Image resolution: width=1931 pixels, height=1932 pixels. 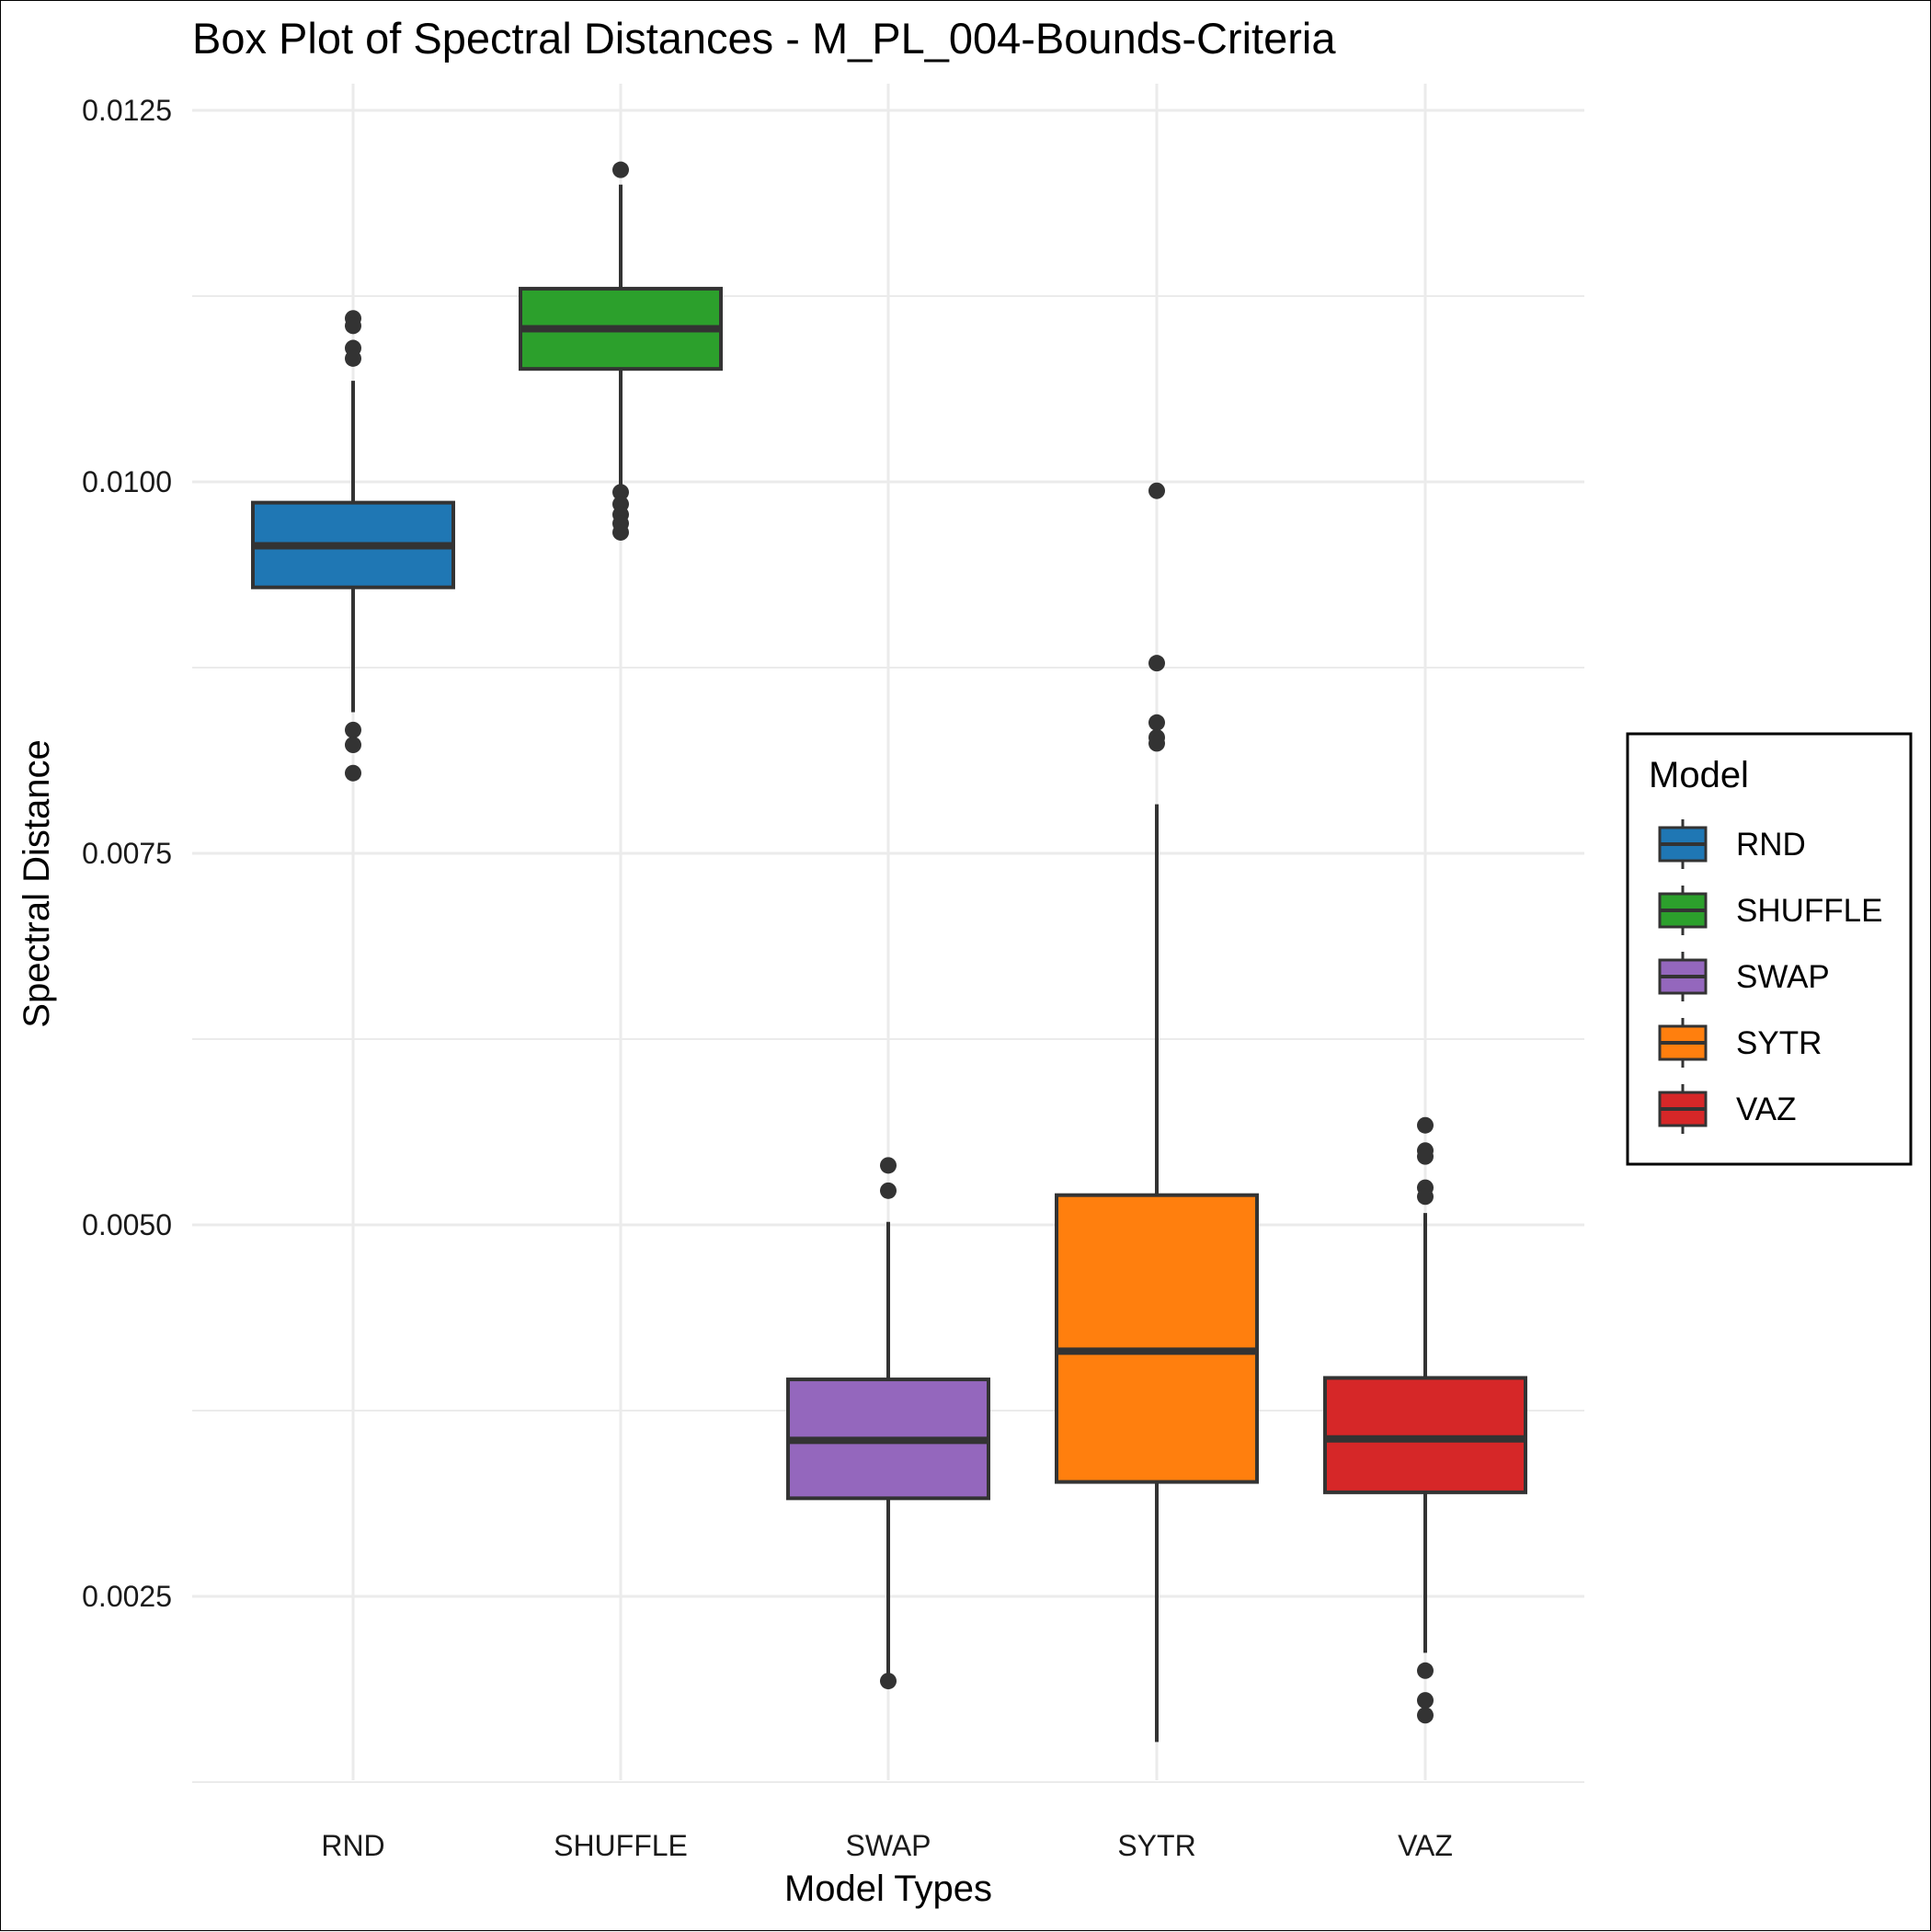 I want to click on x-tick-label: SHUFFLE, so click(x=621, y=1845).